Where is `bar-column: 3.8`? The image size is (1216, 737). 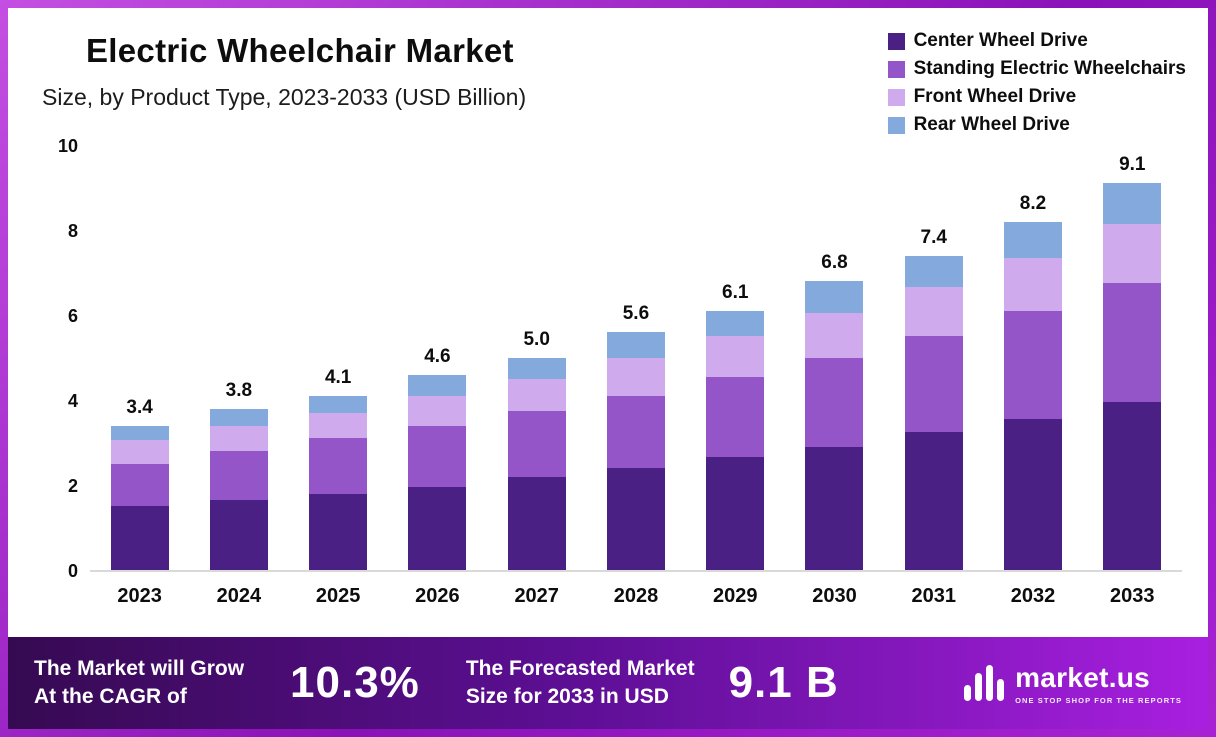
bar-column: 3.8 is located at coordinates (238, 474).